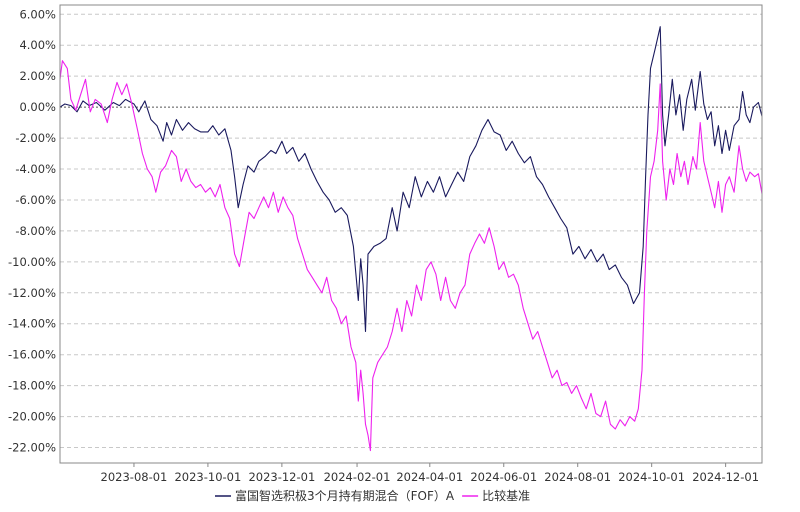 The width and height of the screenshot is (800, 512). I want to click on x-tick-label: 2024-12-01, so click(725, 477).